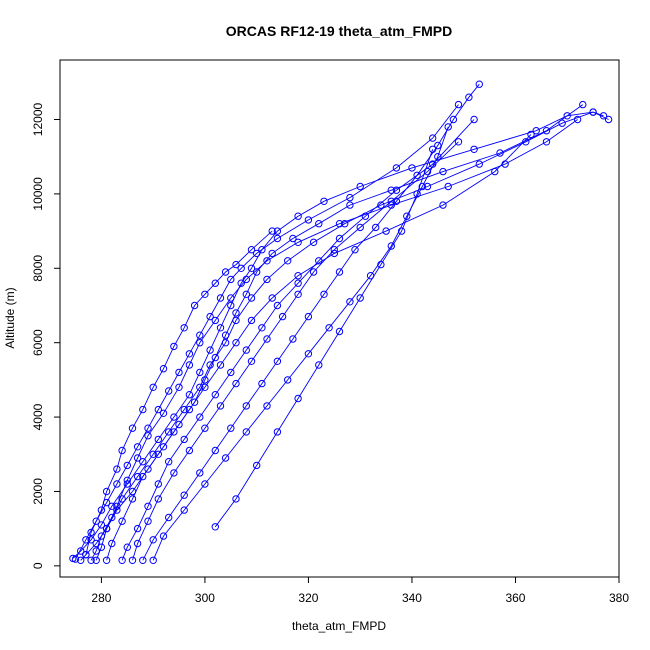 This screenshot has height=650, width=650. What do you see at coordinates (339, 31) in the screenshot?
I see `chart-title: ORCAS RF12-19 theta_atm_FMPD` at bounding box center [339, 31].